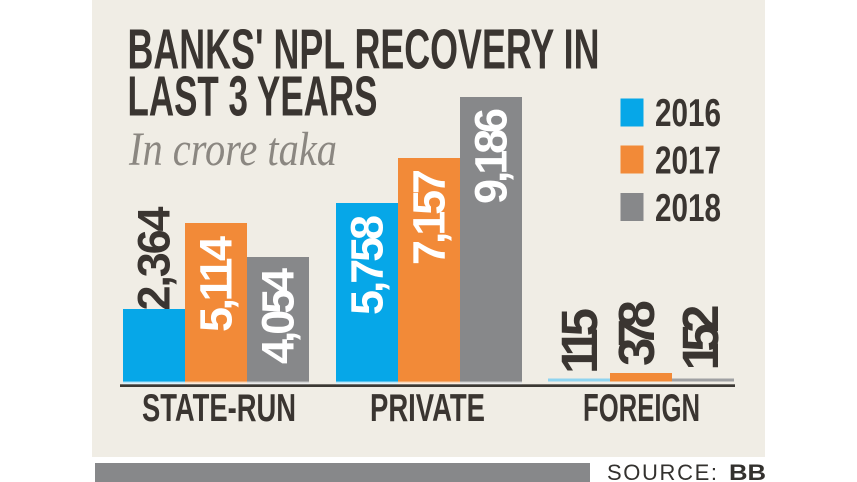  Describe the element at coordinates (367, 265) in the screenshot. I see `svg-text: 5,758` at that location.